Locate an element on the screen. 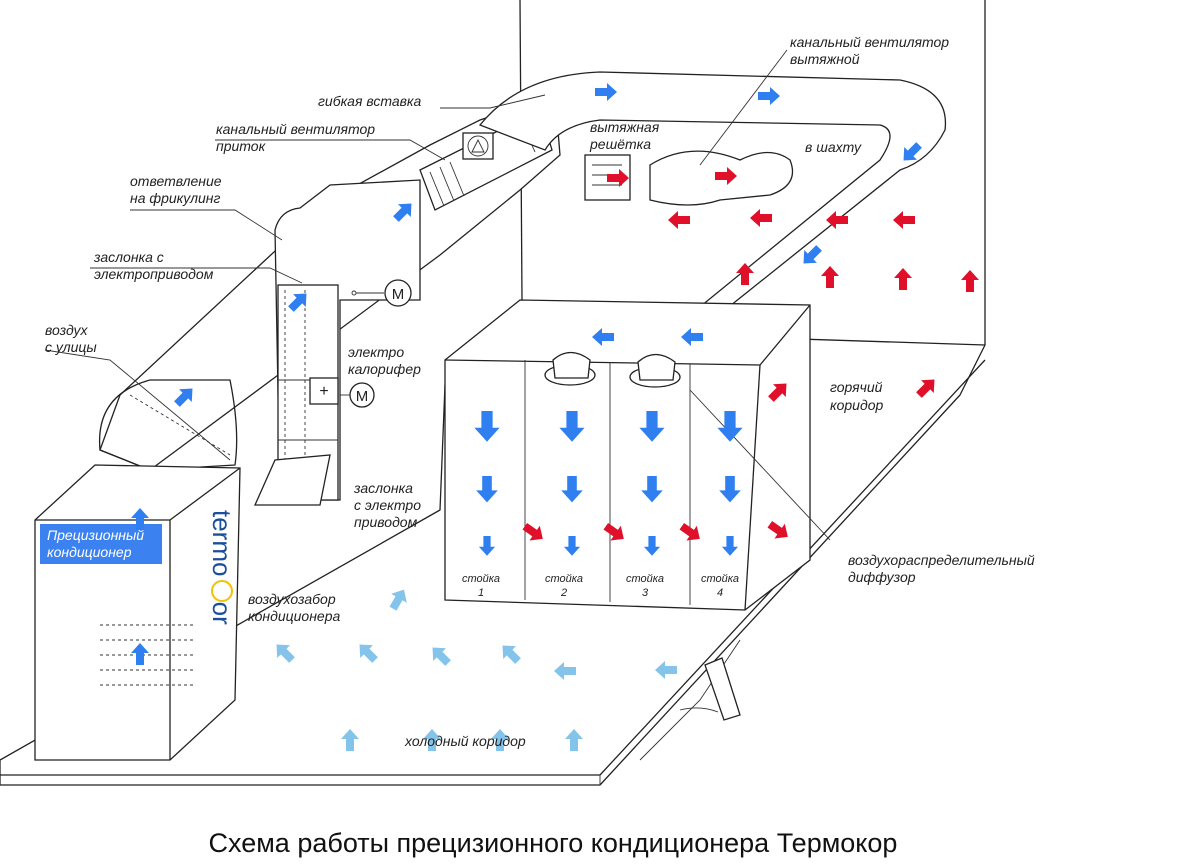  label-hot-corridor-2: коридор is located at coordinates (856, 405).